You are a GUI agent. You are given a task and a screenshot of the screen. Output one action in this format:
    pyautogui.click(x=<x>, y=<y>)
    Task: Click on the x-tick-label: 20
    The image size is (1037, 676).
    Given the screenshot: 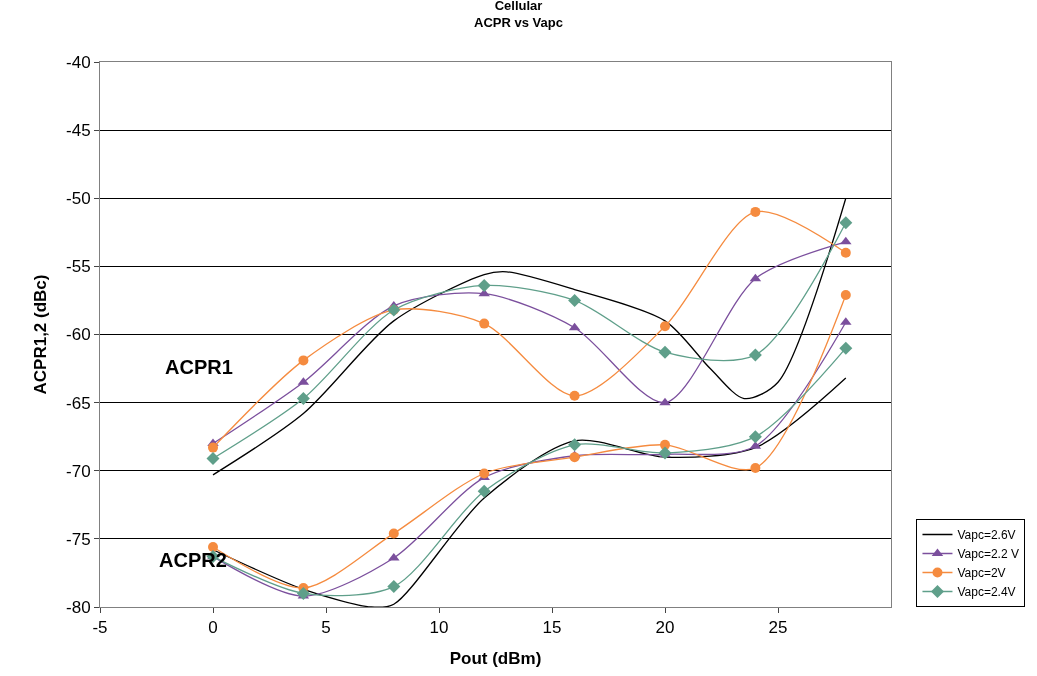 What is the action you would take?
    pyautogui.click(x=665, y=628)
    